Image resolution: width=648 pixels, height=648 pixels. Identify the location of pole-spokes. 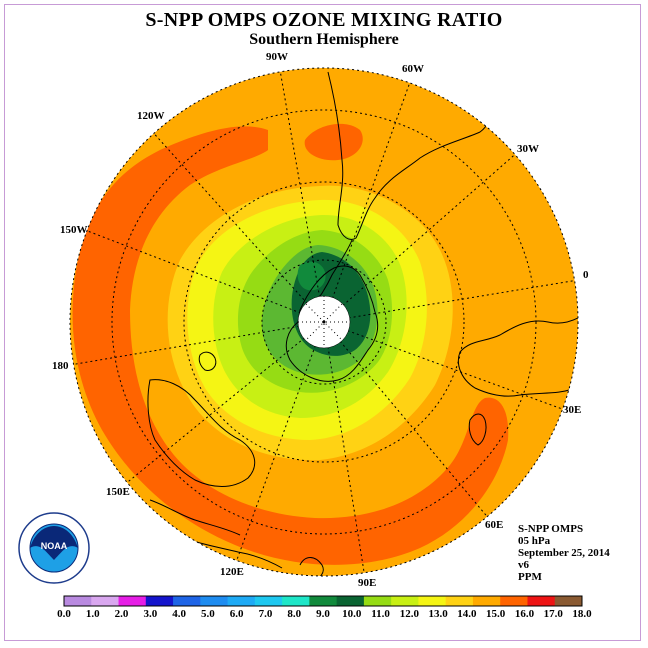
(324, 322).